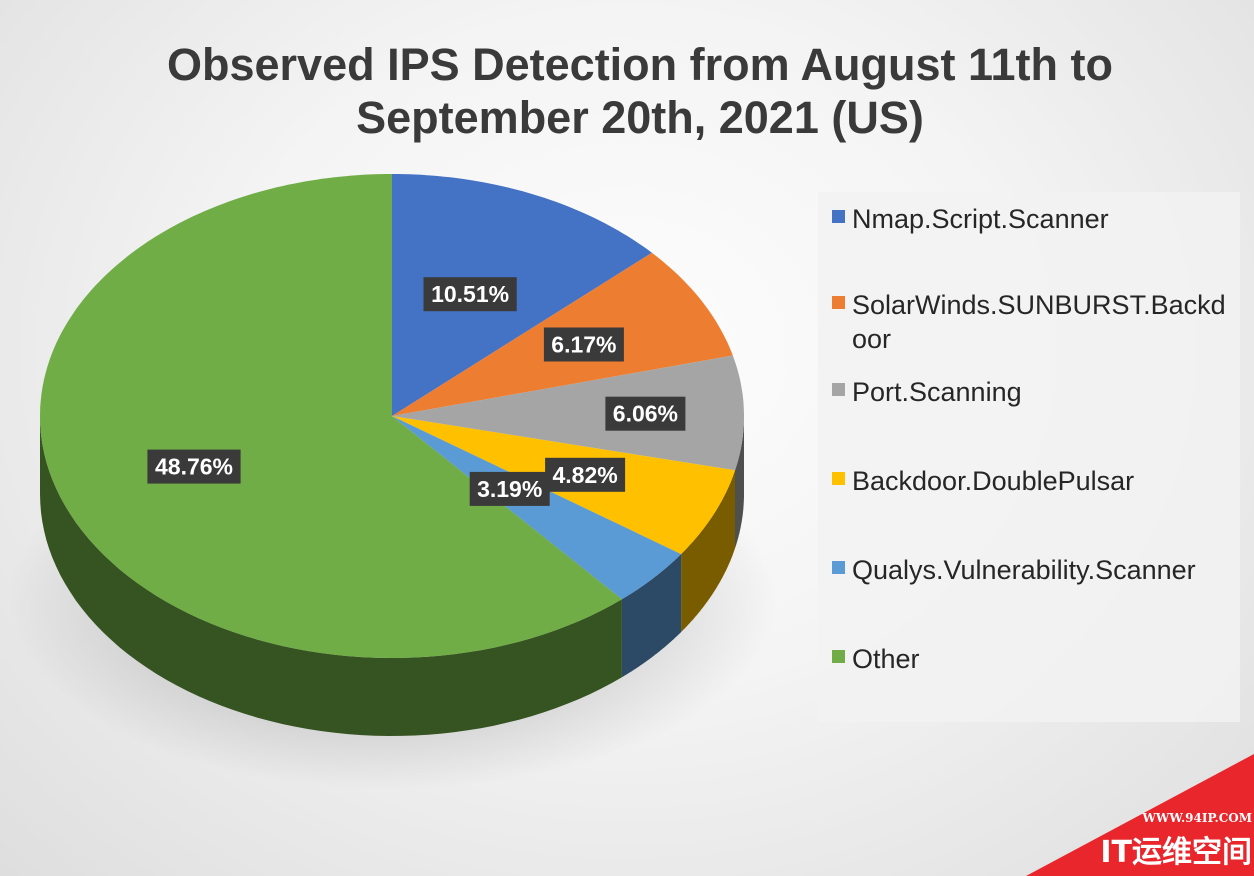 Image resolution: width=1254 pixels, height=876 pixels. What do you see at coordinates (651, 616) in the screenshot?
I see `pie-side-Qualys.Vulnerability.Scanner` at bounding box center [651, 616].